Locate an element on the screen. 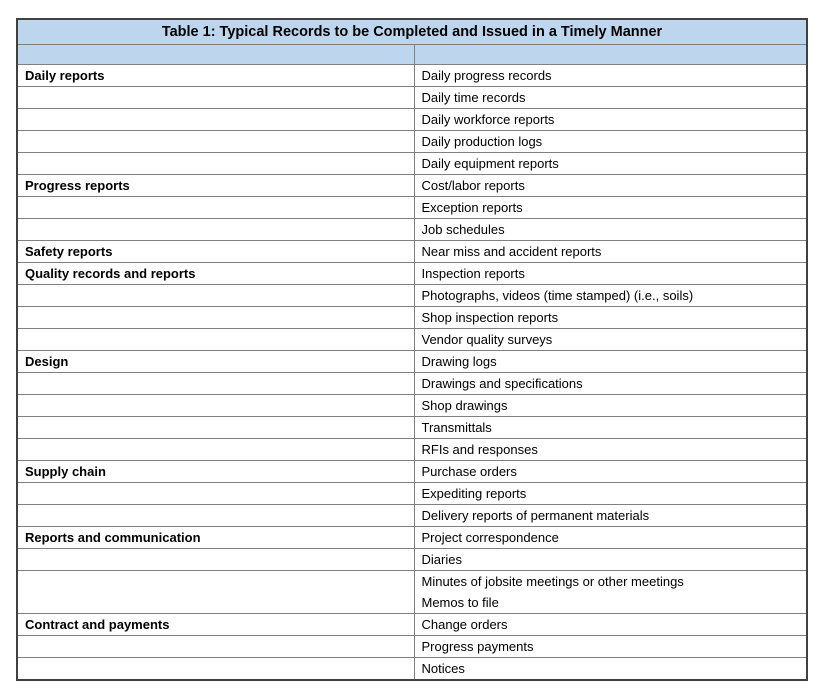 The width and height of the screenshot is (828, 696). item-line: Daily time records is located at coordinates (473, 97).